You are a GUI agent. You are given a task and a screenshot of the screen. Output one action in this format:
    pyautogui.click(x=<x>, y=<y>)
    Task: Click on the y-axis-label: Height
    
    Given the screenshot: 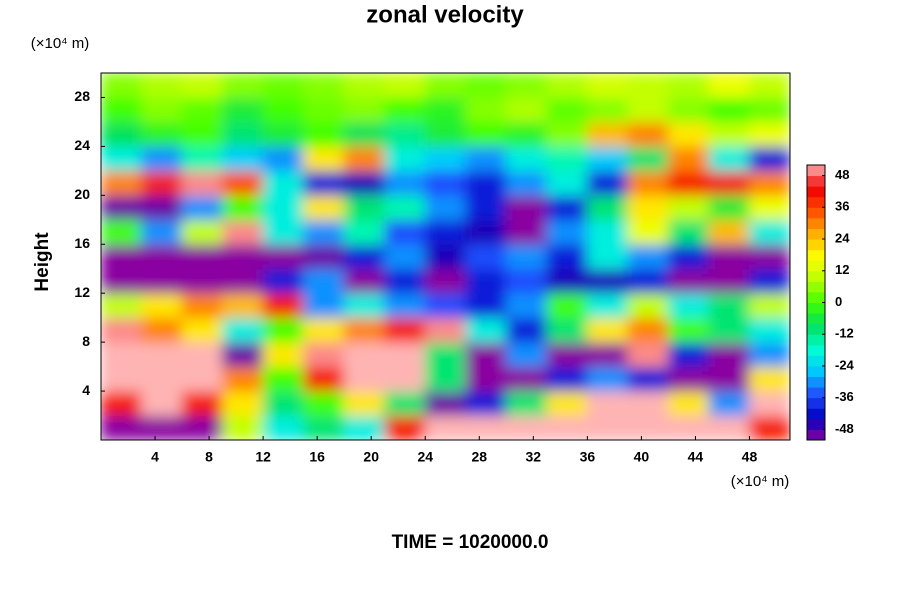 What is the action you would take?
    pyautogui.click(x=42, y=262)
    